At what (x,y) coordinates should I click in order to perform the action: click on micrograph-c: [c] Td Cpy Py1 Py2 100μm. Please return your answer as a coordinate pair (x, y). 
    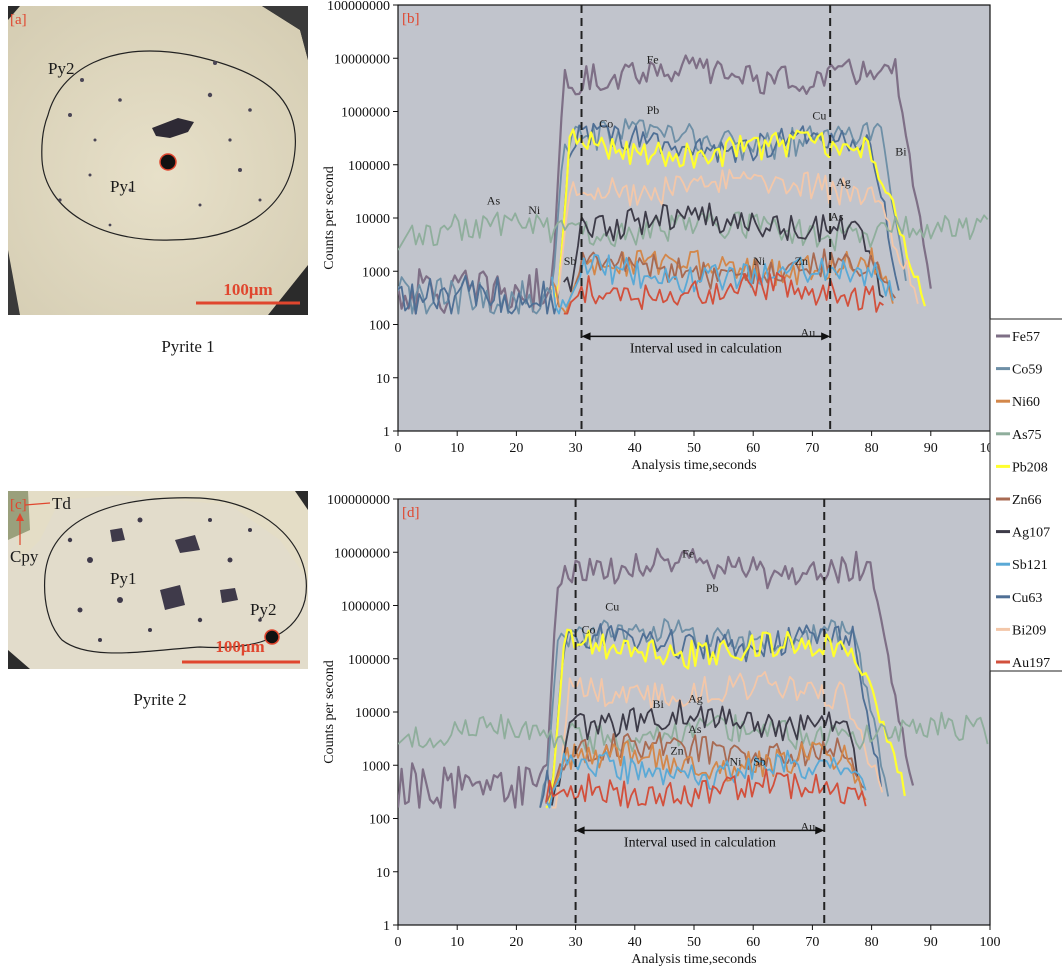
    Looking at the image, I should click on (158, 580).